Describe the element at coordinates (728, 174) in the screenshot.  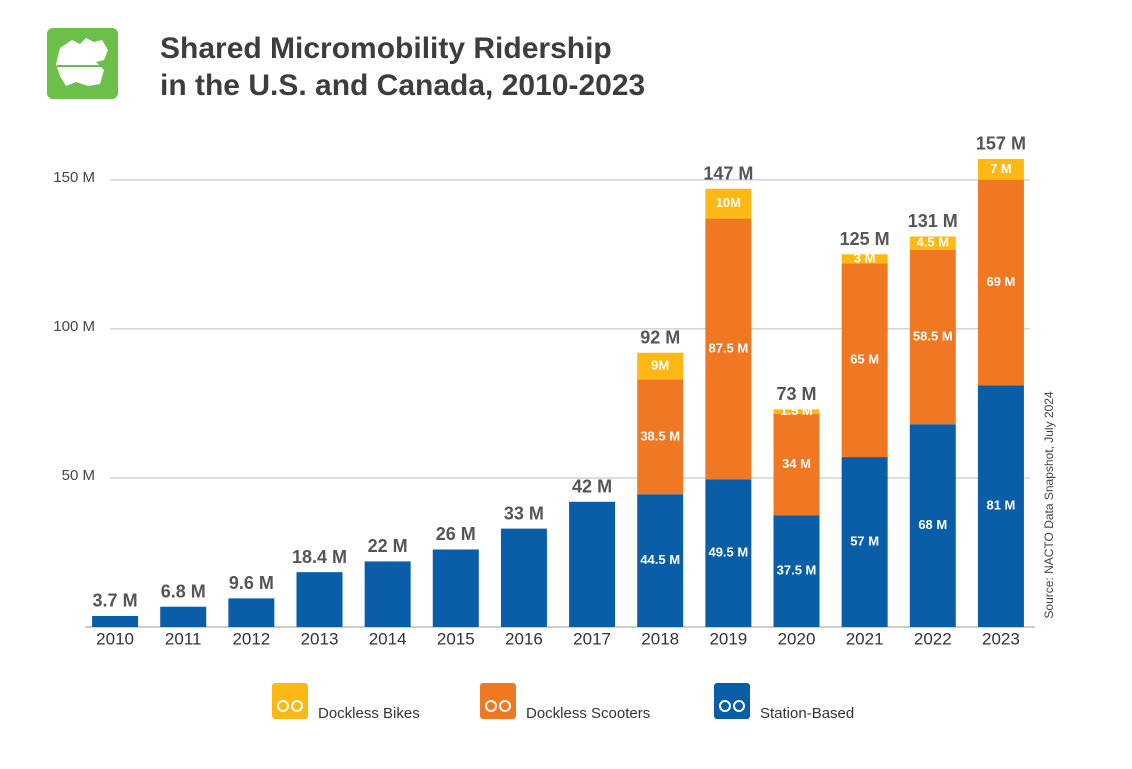
I see `total-label: 147 M` at that location.